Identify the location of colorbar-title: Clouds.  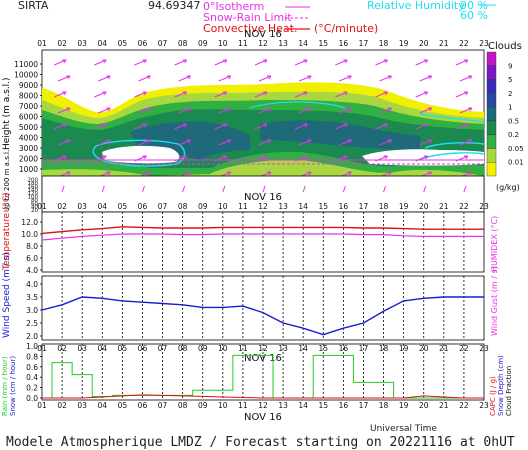
(505, 46).